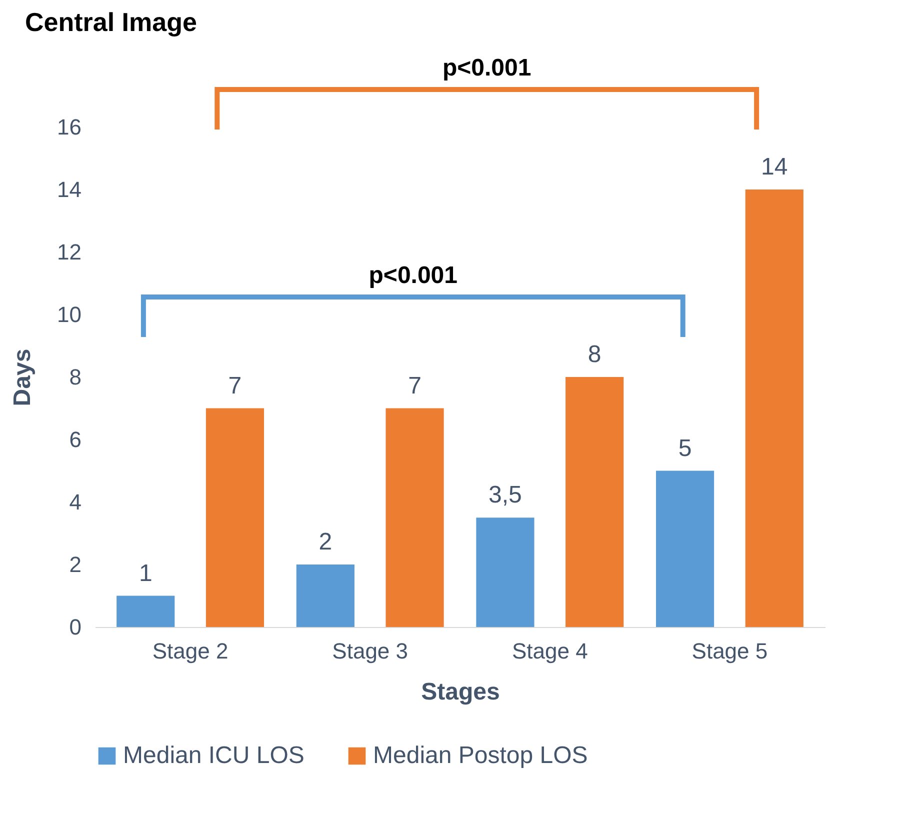 The height and width of the screenshot is (839, 914). What do you see at coordinates (370, 651) in the screenshot?
I see `x-tick-label: Stage 3` at bounding box center [370, 651].